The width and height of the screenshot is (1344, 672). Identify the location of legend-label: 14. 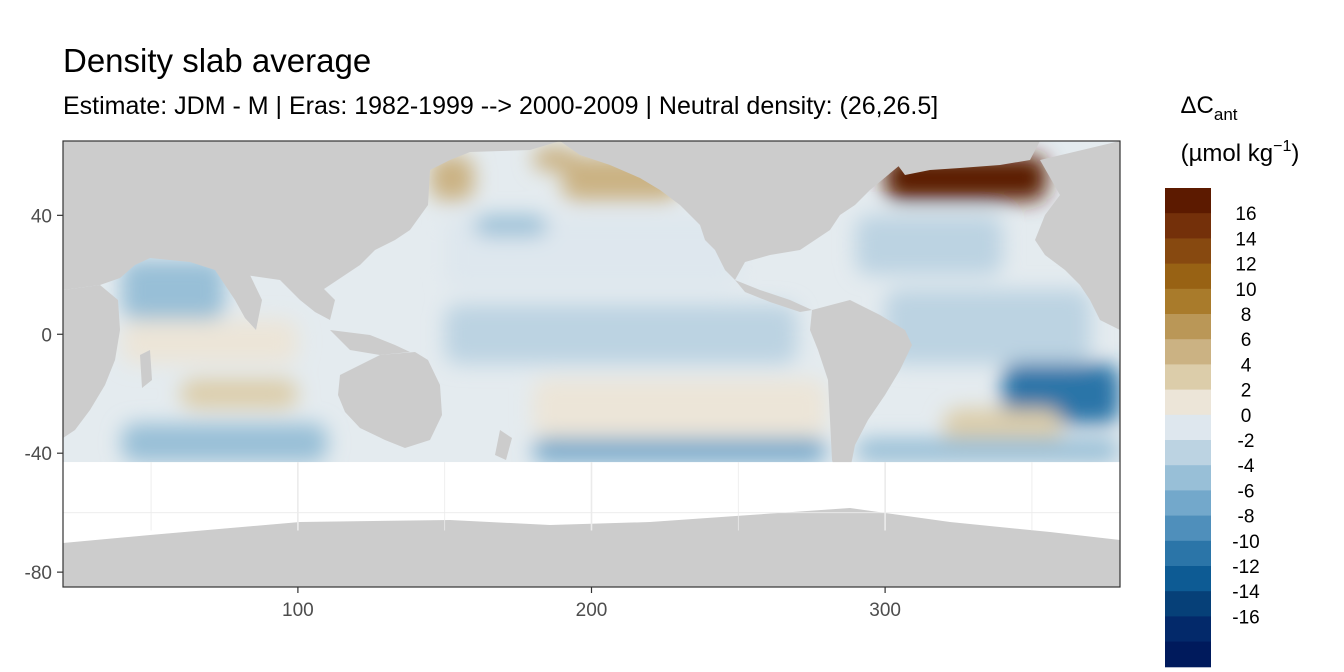
(1246, 239).